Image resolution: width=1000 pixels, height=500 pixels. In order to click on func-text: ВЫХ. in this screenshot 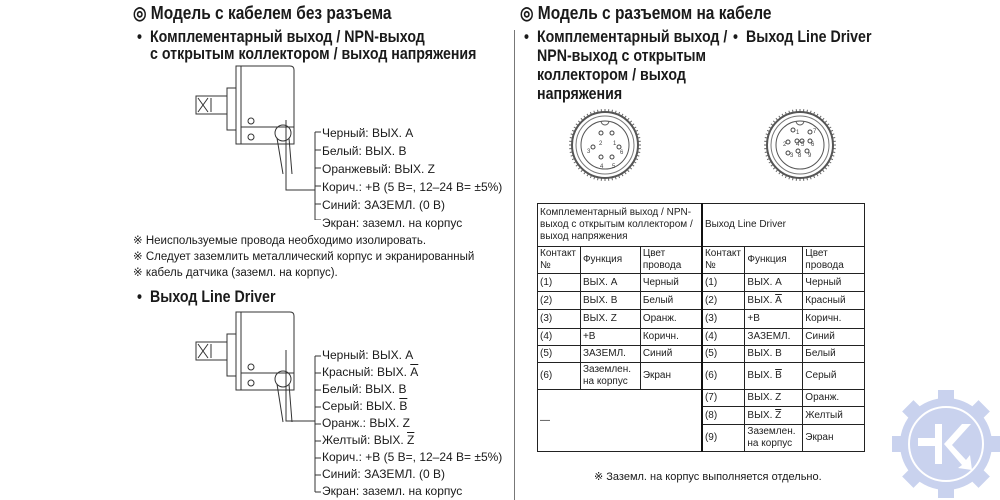, I will do `click(761, 415)`.